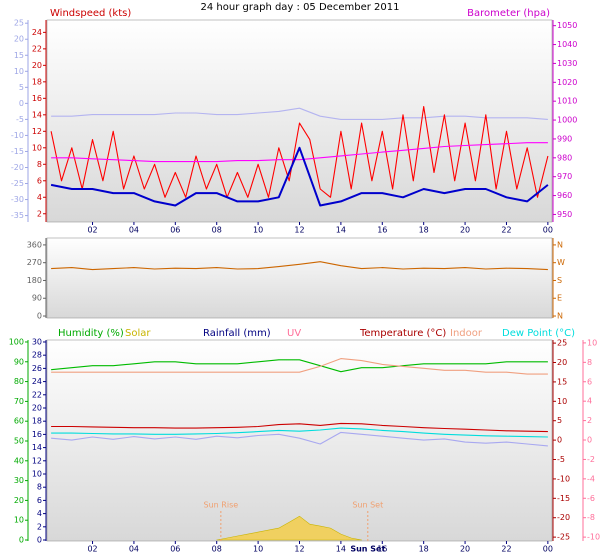 The width and height of the screenshot is (600, 555). I want to click on y-tick-label: -5, so click(561, 459).